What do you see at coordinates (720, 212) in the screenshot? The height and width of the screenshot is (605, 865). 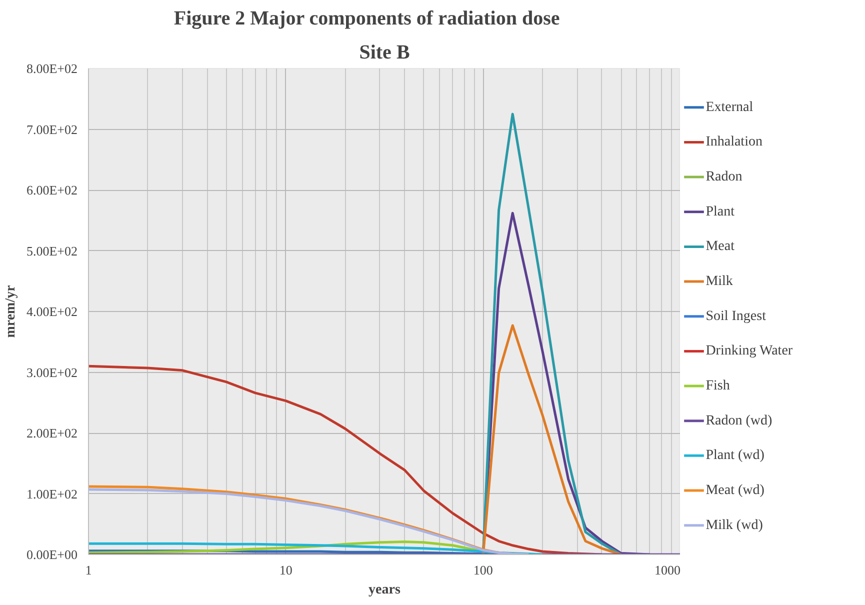 I see `legend-label: Plant` at bounding box center [720, 212].